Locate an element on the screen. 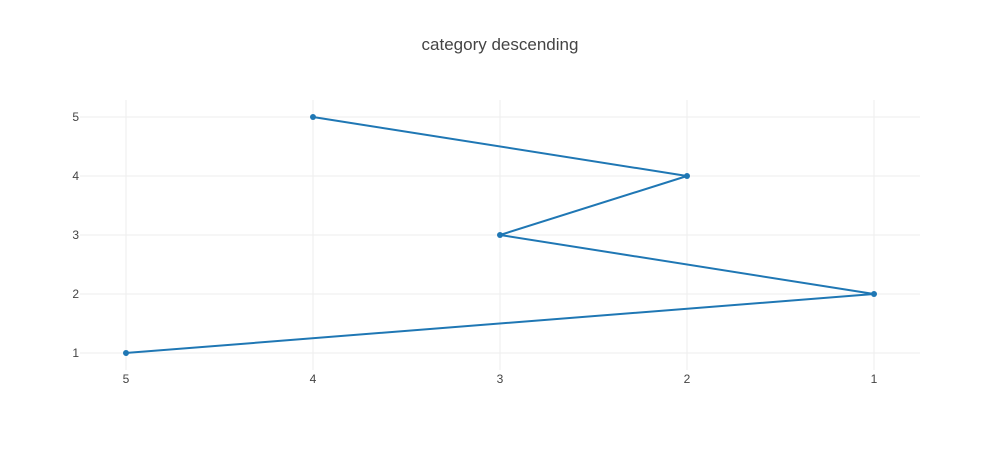  x-tick-label: 5 is located at coordinates (126, 379).